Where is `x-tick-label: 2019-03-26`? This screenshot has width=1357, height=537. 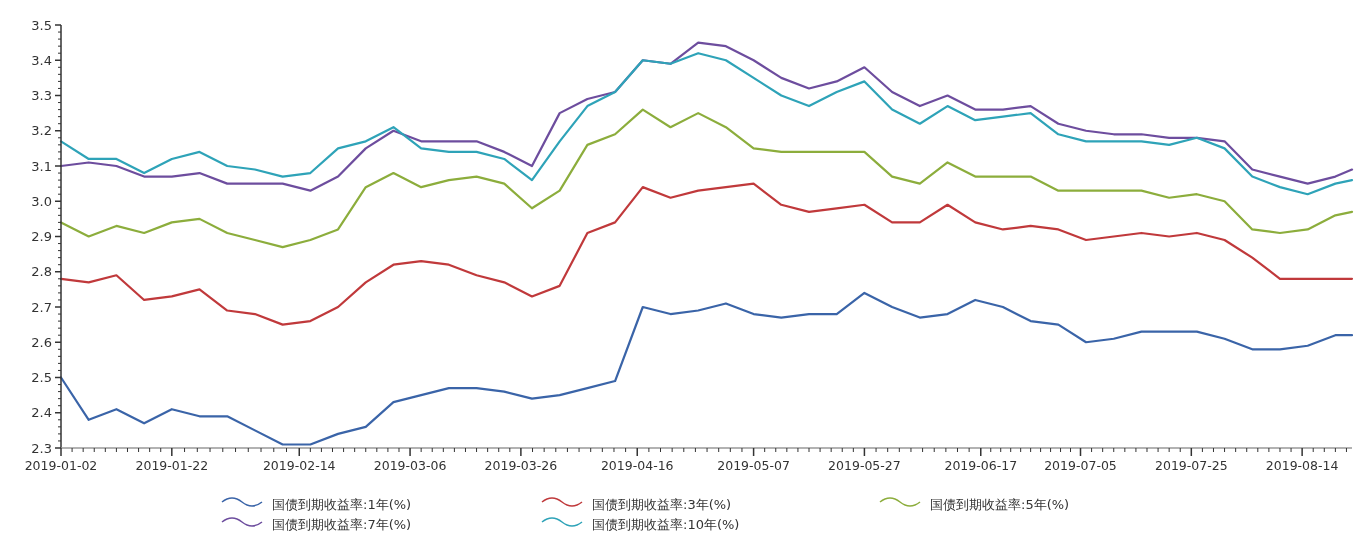 x-tick-label: 2019-03-26 is located at coordinates (521, 465).